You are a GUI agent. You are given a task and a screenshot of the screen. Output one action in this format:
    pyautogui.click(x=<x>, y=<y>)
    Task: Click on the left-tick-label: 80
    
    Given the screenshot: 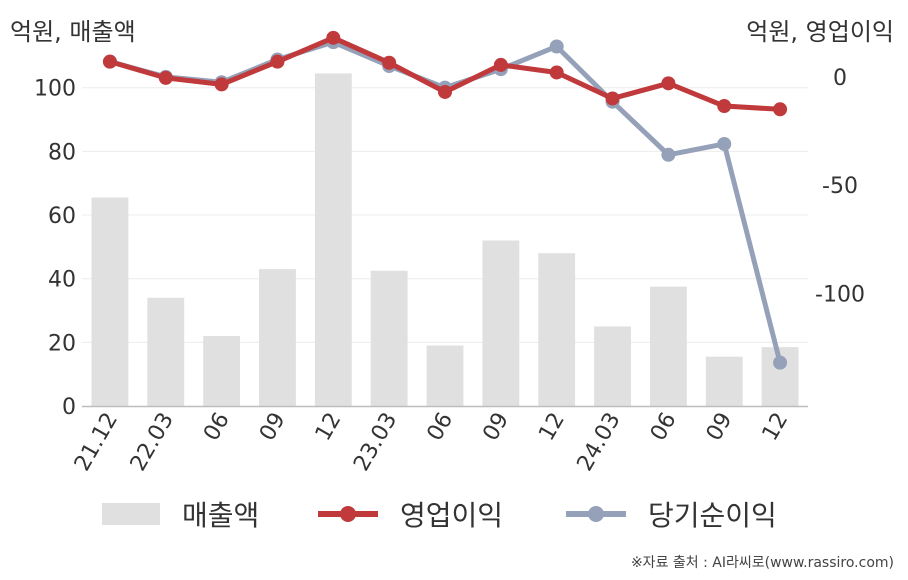 What is the action you would take?
    pyautogui.click(x=62, y=152)
    